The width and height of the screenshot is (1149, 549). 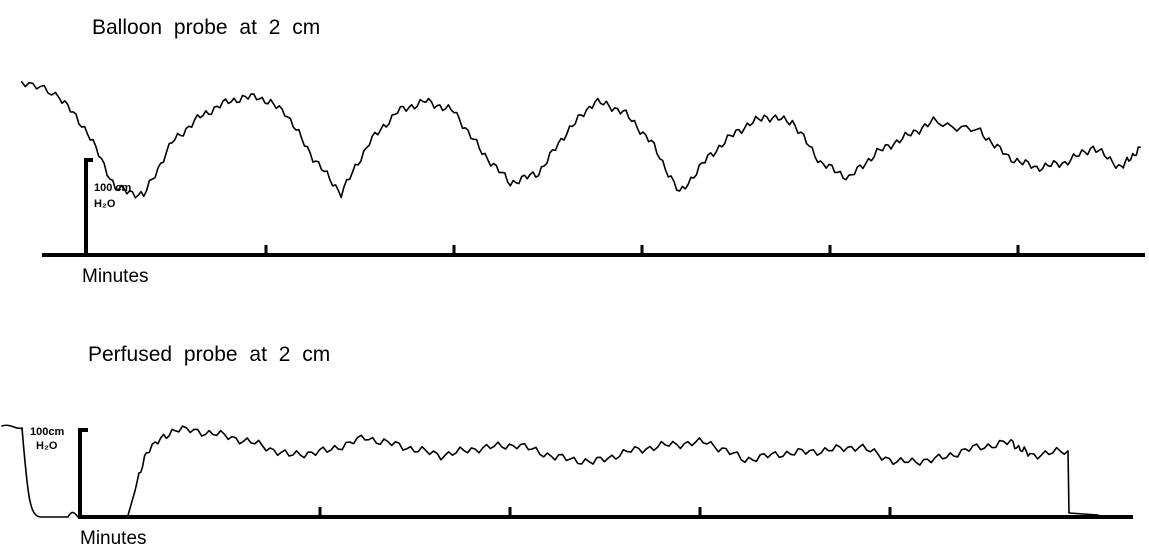 I want to click on balloon-x-label: Minutes, so click(x=115, y=276).